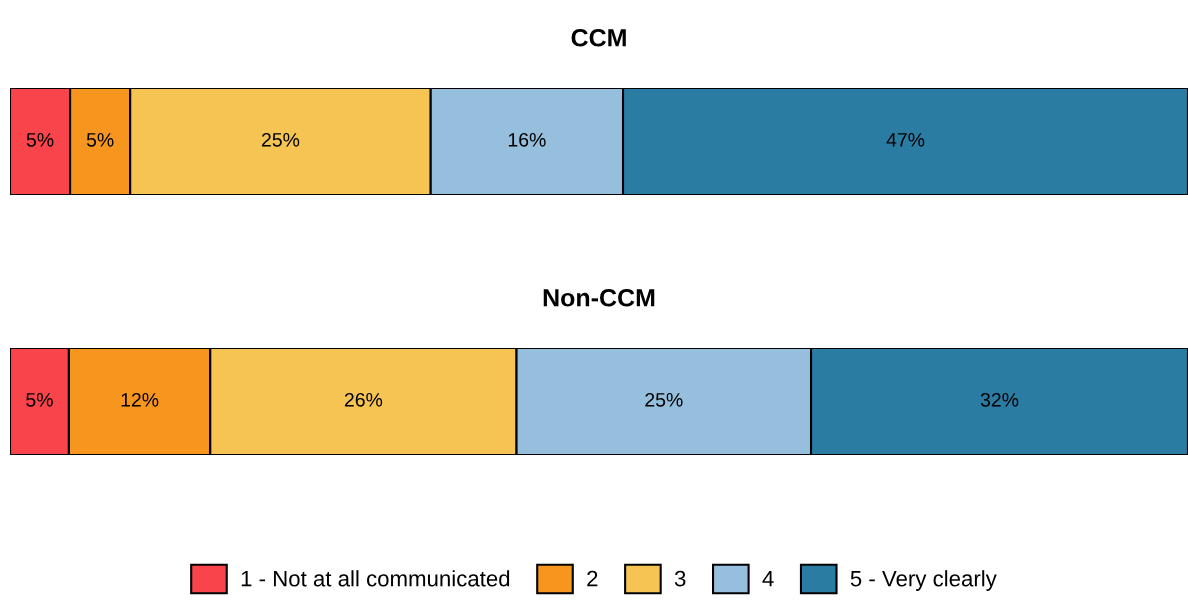  I want to click on data-label: 32%, so click(999, 399).